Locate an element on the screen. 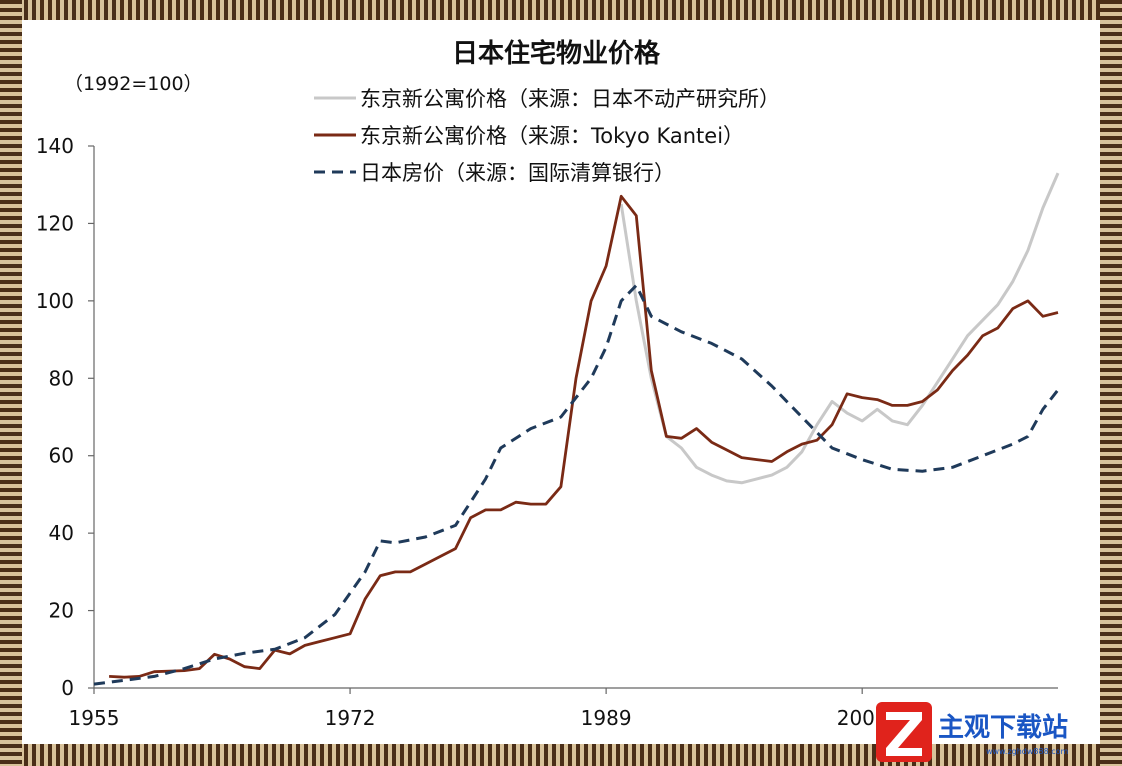 The width and height of the screenshot is (1122, 766). x-tick-label: 1989 is located at coordinates (606, 718).